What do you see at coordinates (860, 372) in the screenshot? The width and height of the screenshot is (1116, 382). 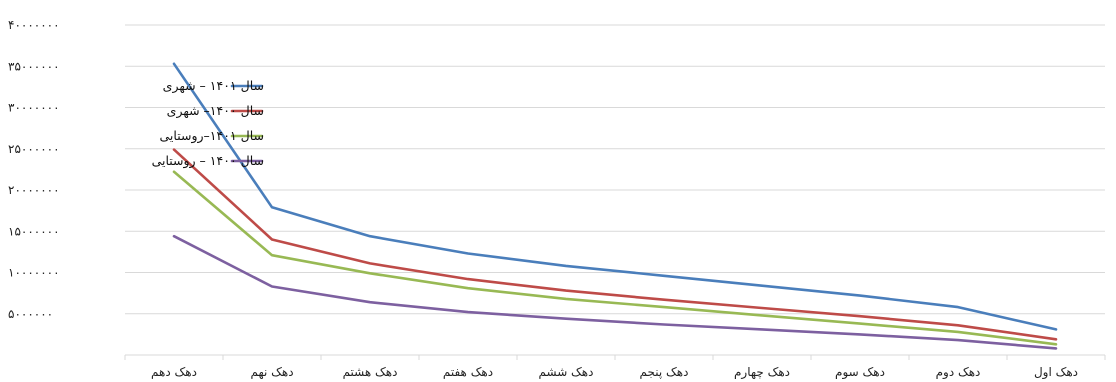 I see `x-tick-label: دهک سوم` at bounding box center [860, 372].